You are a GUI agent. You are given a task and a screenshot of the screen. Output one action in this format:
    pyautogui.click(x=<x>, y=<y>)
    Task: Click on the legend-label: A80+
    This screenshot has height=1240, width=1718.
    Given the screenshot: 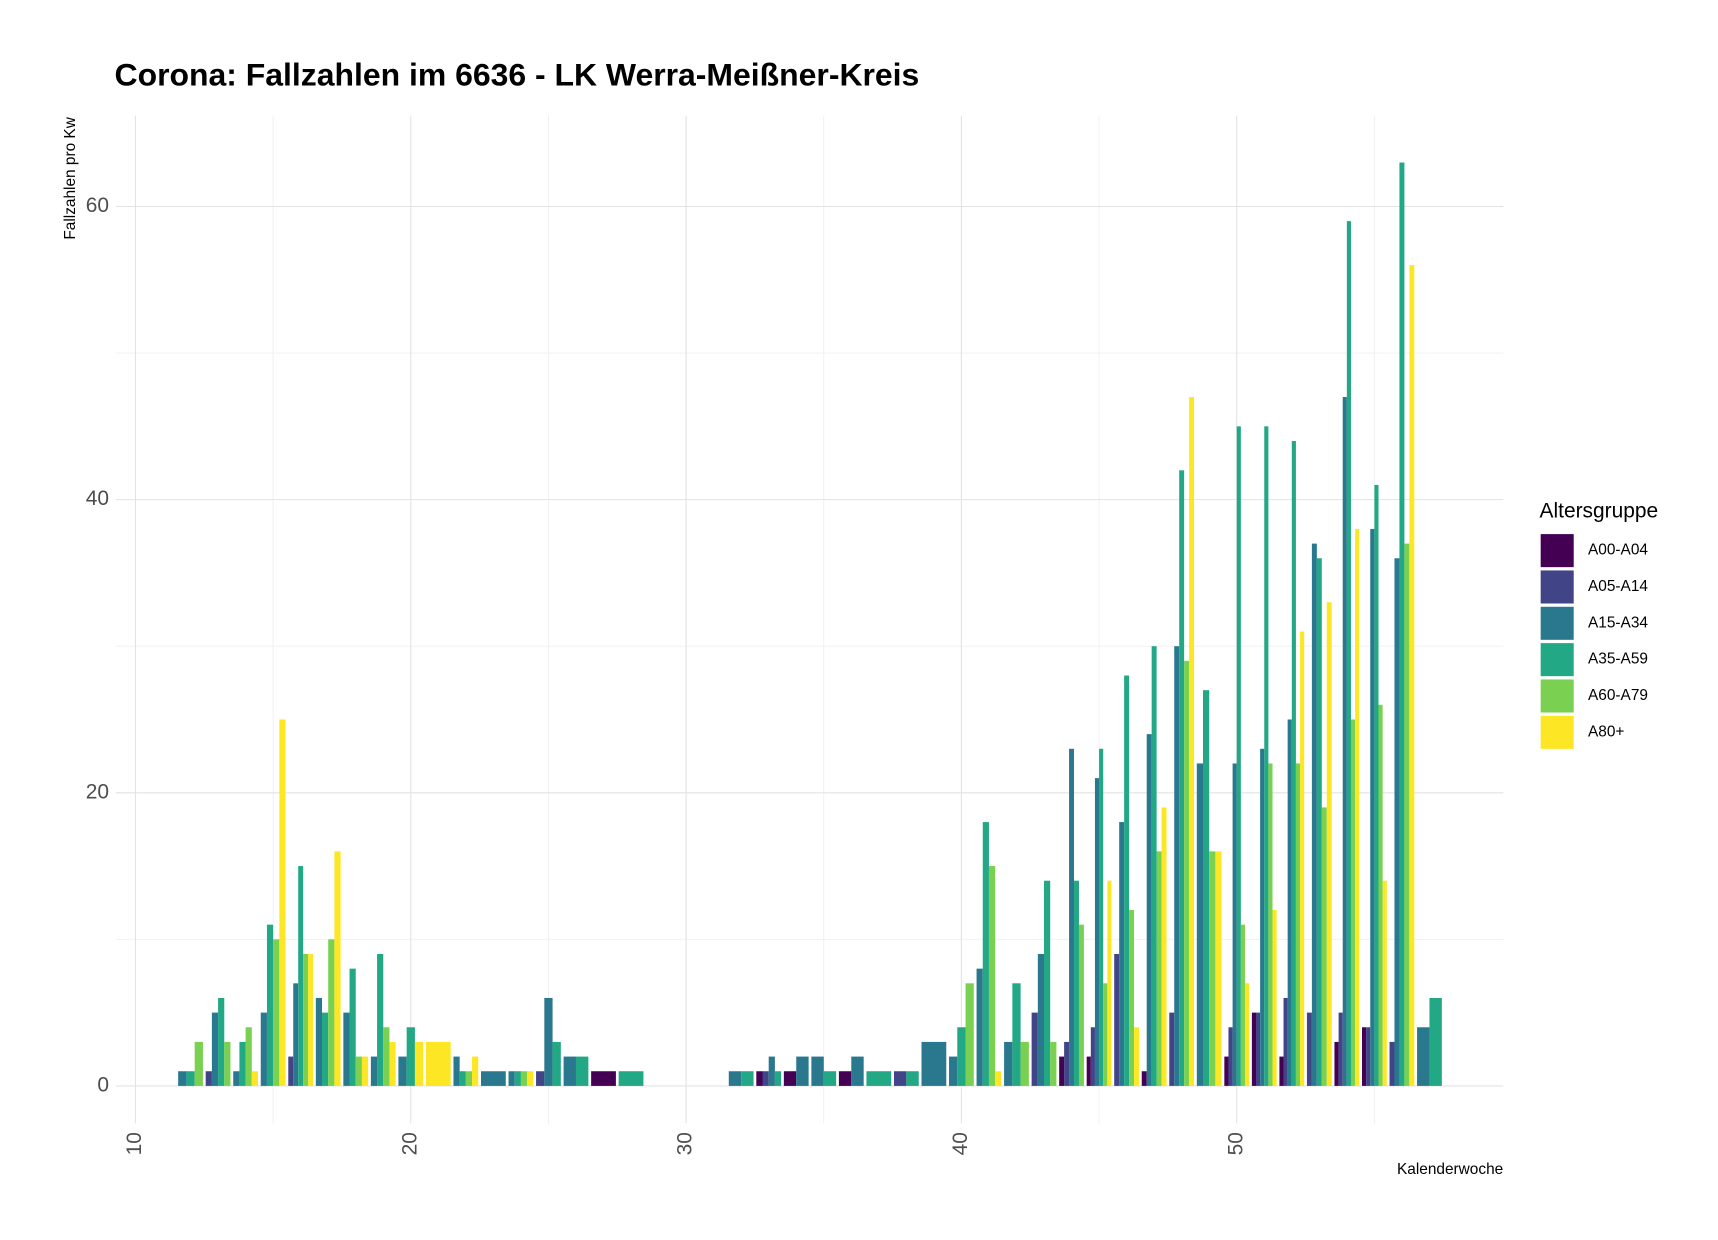 What is the action you would take?
    pyautogui.click(x=1606, y=731)
    